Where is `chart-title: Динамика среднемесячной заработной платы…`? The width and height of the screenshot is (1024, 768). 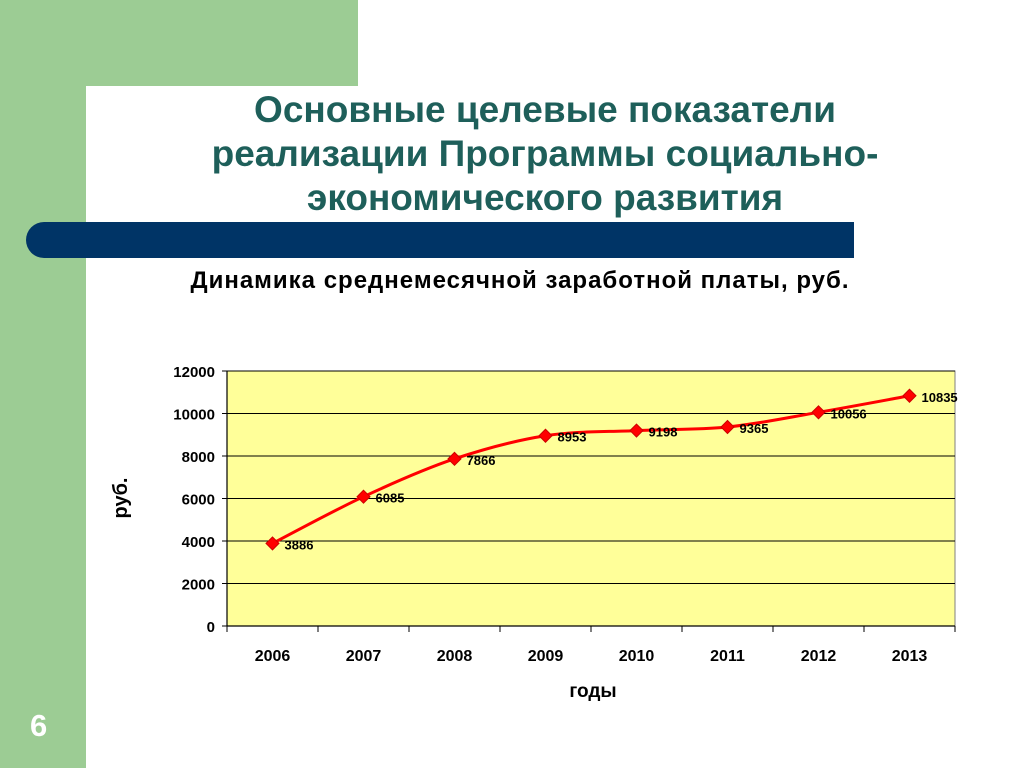
chart-title: Динамика среднемесячной заработной платы… is located at coordinates (520, 280).